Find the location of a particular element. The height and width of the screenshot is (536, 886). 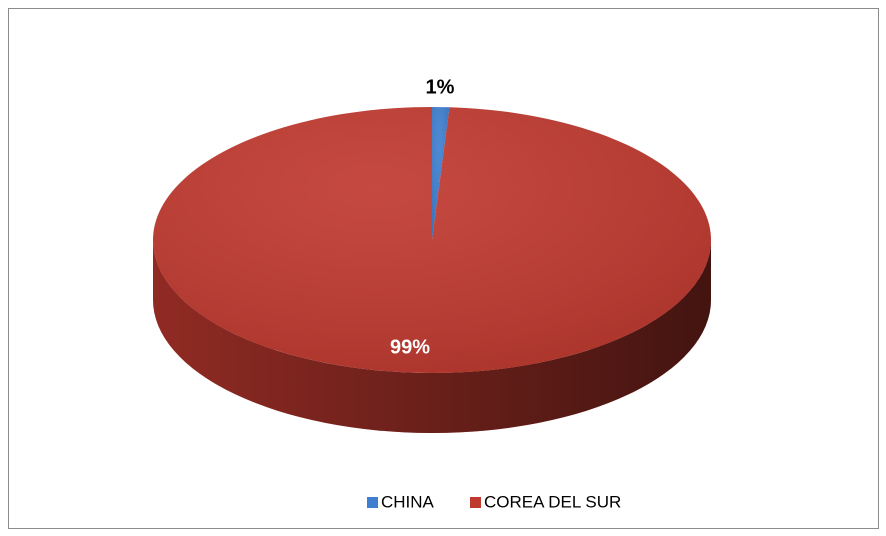

pie-slice-shade is located at coordinates (441, 173).